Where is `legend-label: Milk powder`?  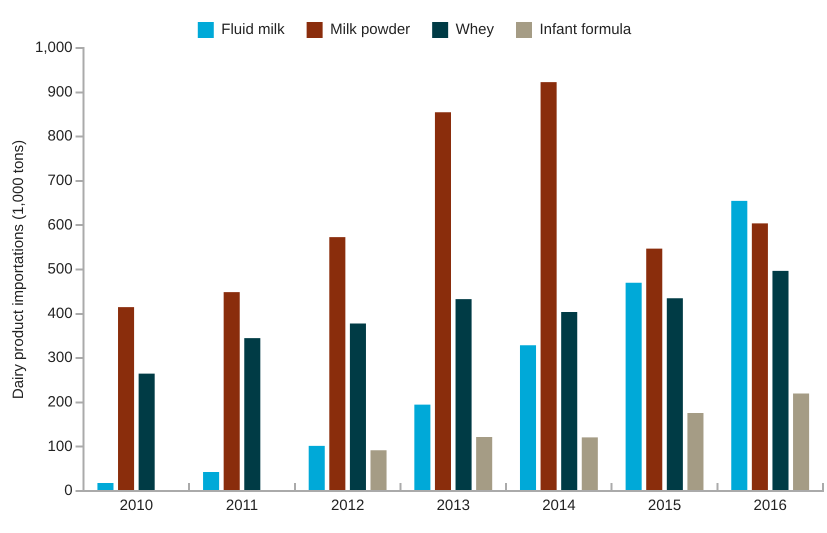
legend-label: Milk powder is located at coordinates (370, 29).